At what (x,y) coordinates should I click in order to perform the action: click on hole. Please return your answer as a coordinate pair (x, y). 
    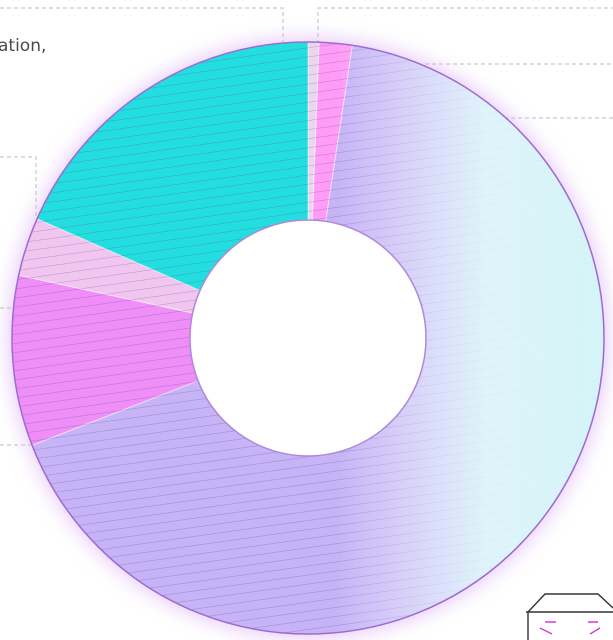
    Looking at the image, I should click on (308, 338).